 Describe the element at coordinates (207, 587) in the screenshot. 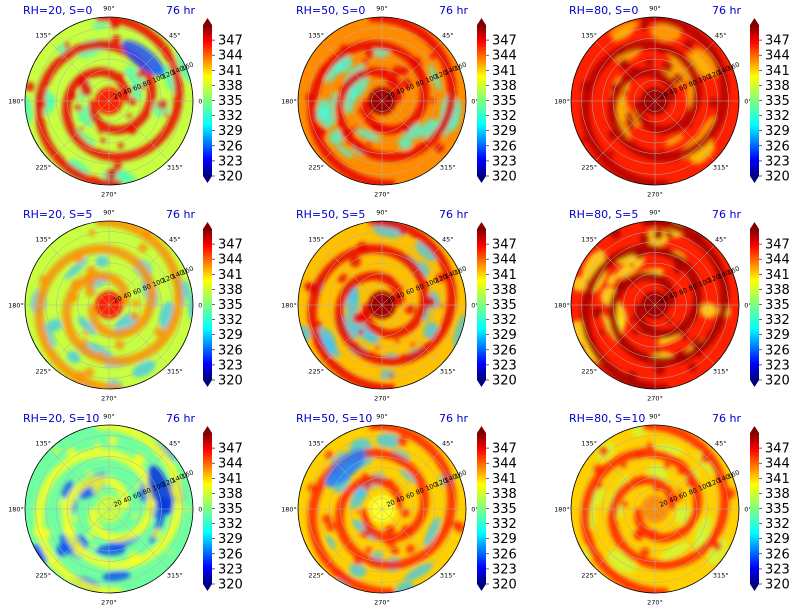

I see `colorbar-extend-bottom` at that location.